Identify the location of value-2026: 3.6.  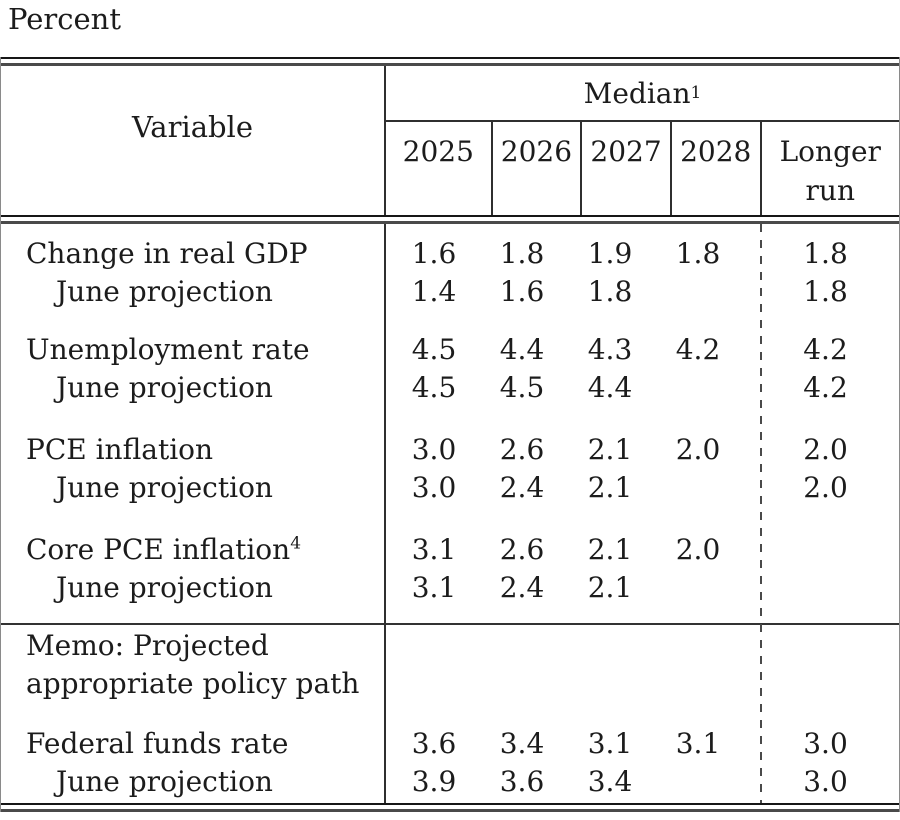
(522, 781).